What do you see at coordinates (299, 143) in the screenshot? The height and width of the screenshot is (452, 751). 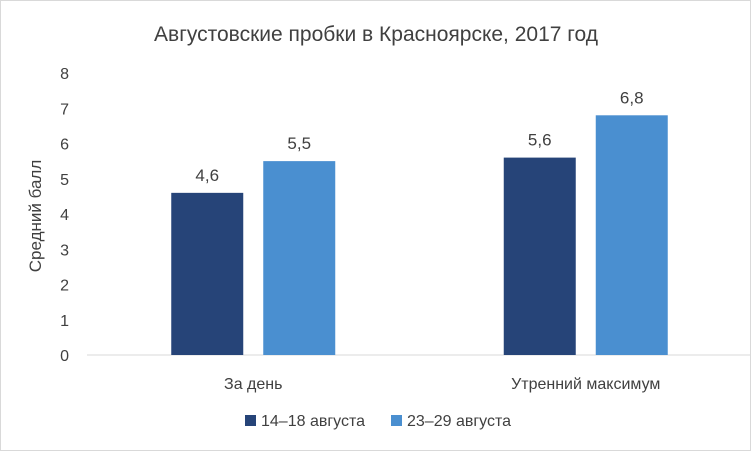 I see `data-label: 5,5` at bounding box center [299, 143].